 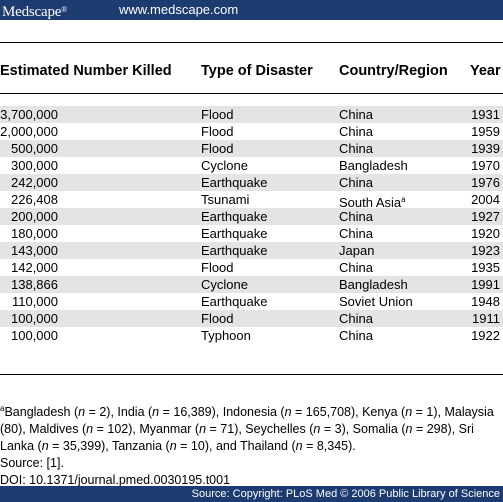 What do you see at coordinates (32, 463) in the screenshot?
I see `source-line: Source: [1].` at bounding box center [32, 463].